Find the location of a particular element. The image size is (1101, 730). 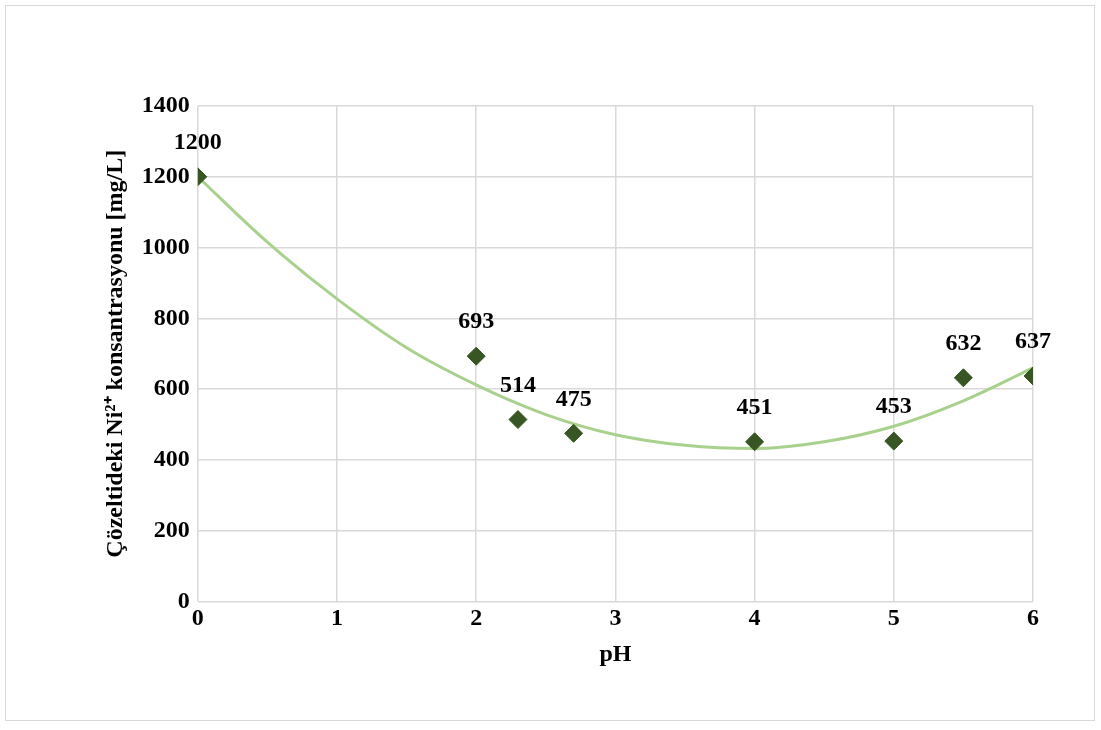

data-label: 637 is located at coordinates (1033, 340).